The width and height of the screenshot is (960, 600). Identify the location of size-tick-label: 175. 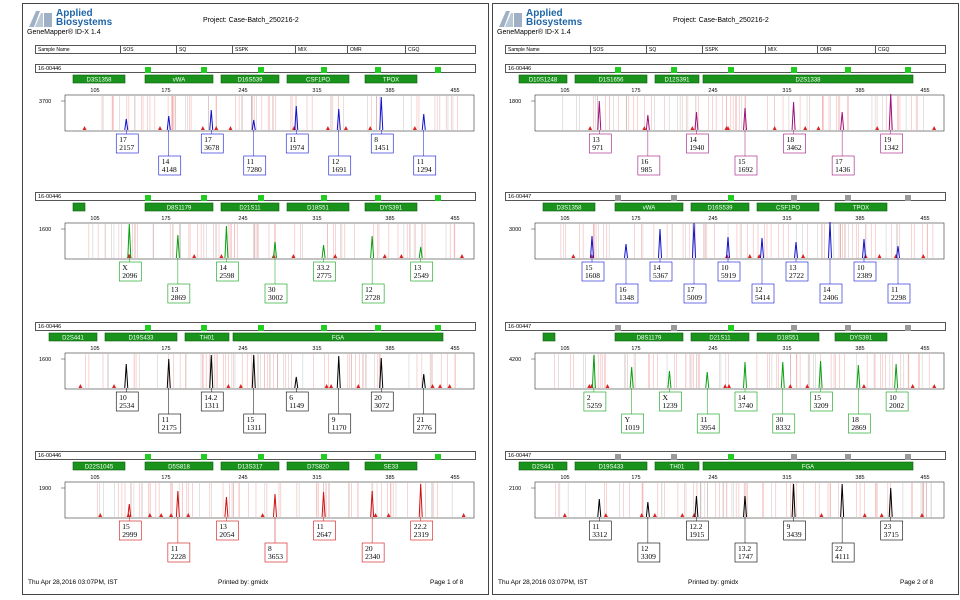
(635, 349).